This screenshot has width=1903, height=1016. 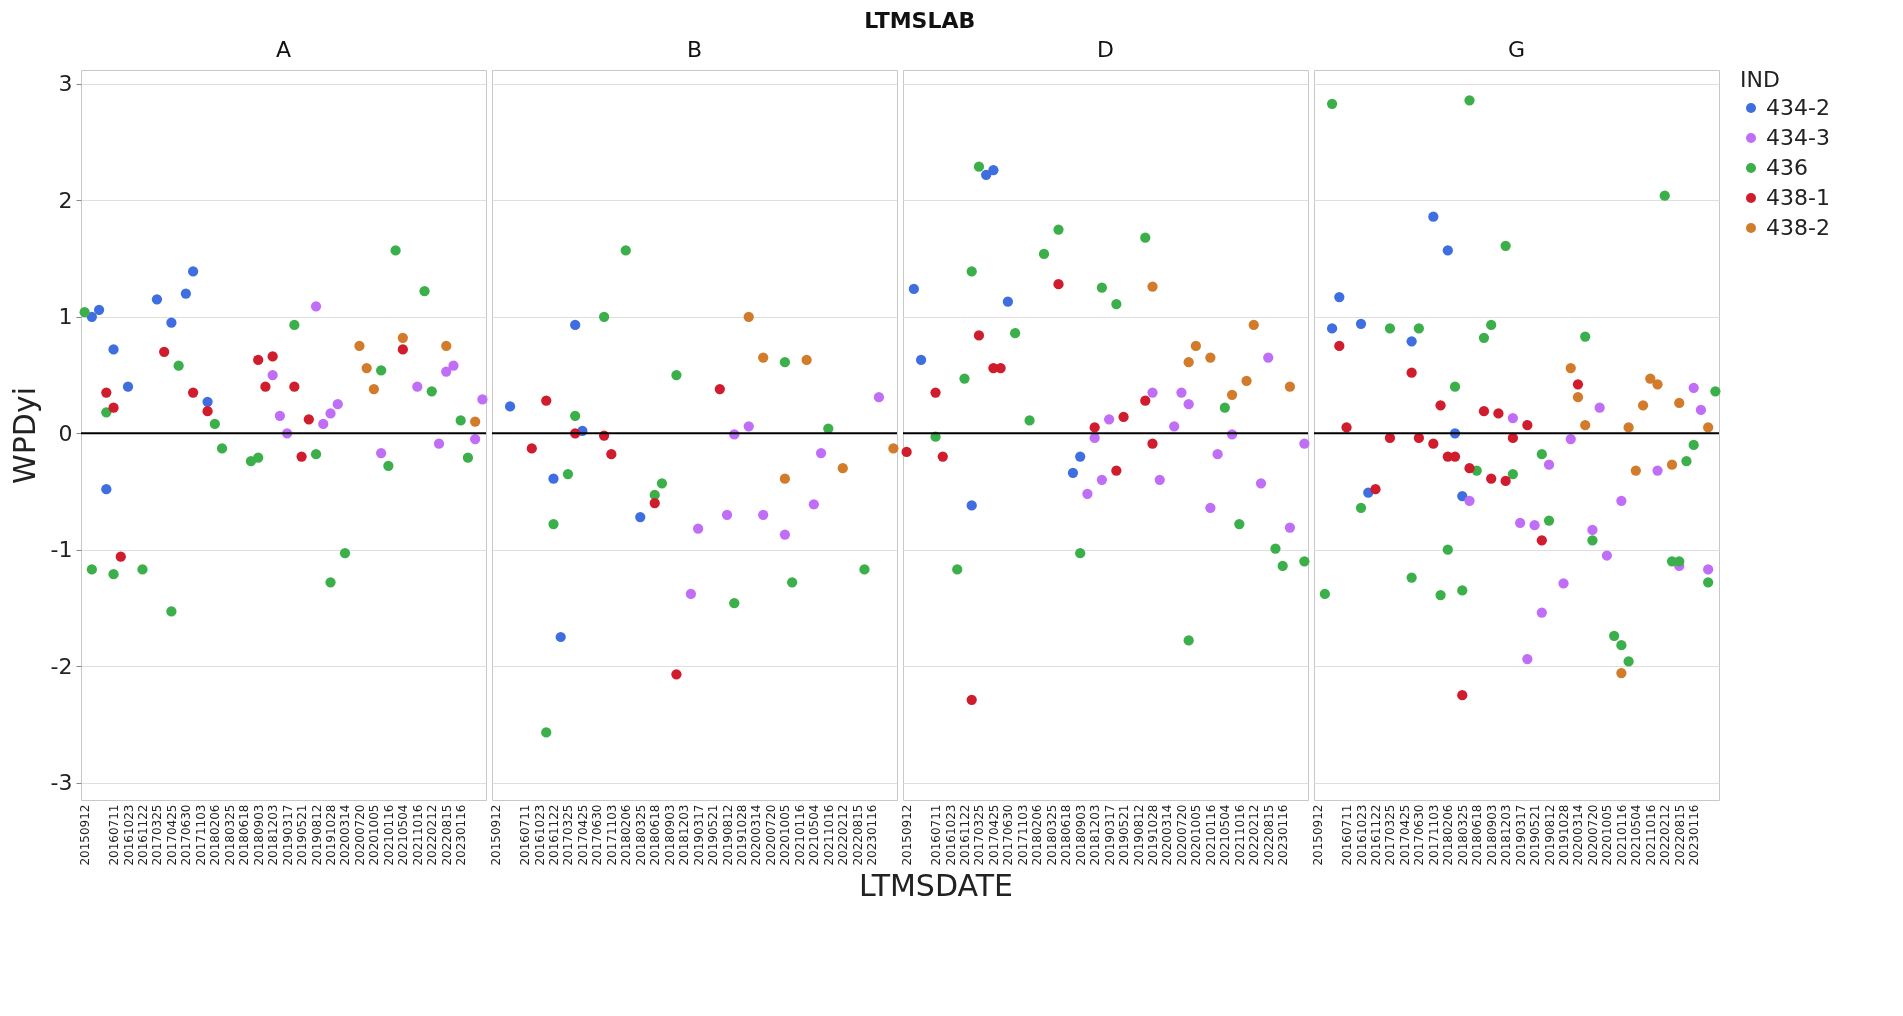 What do you see at coordinates (61, 550) in the screenshot?
I see `y-tick-label: -1` at bounding box center [61, 550].